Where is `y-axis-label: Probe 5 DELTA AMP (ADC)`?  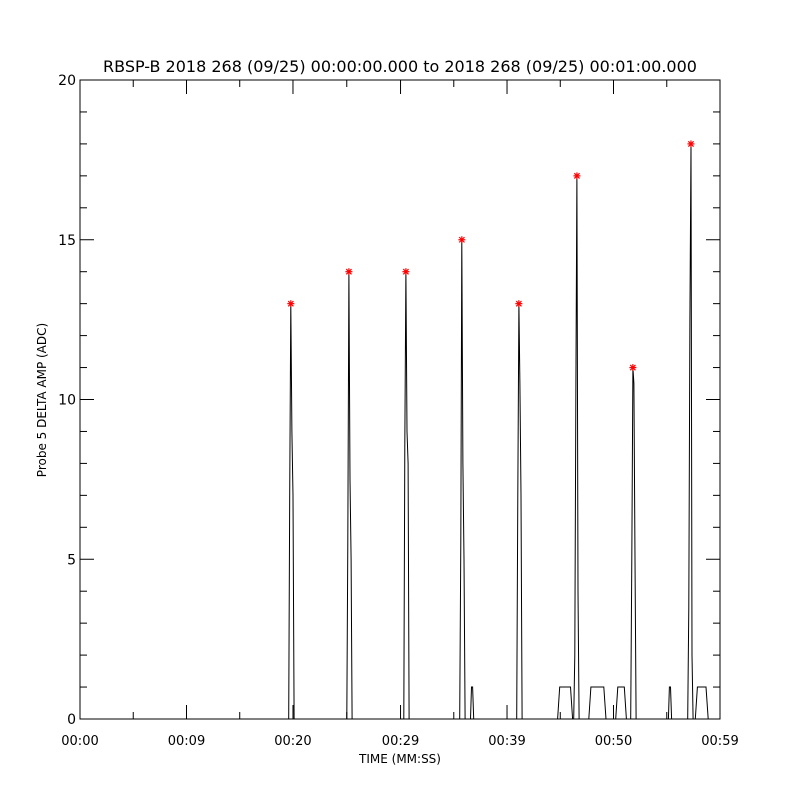
y-axis-label: Probe 5 DELTA AMP (ADC) is located at coordinates (42, 400).